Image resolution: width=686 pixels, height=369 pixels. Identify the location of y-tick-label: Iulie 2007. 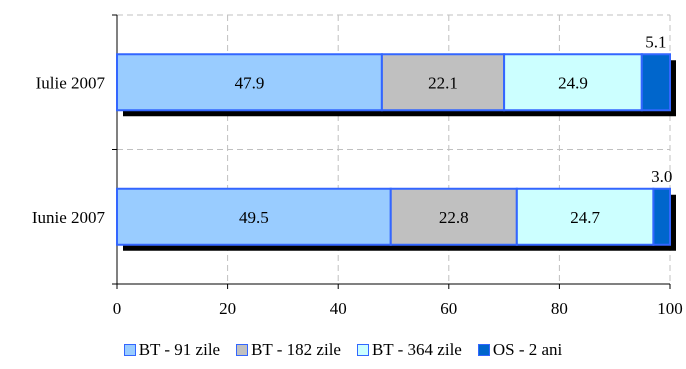
(71, 82).